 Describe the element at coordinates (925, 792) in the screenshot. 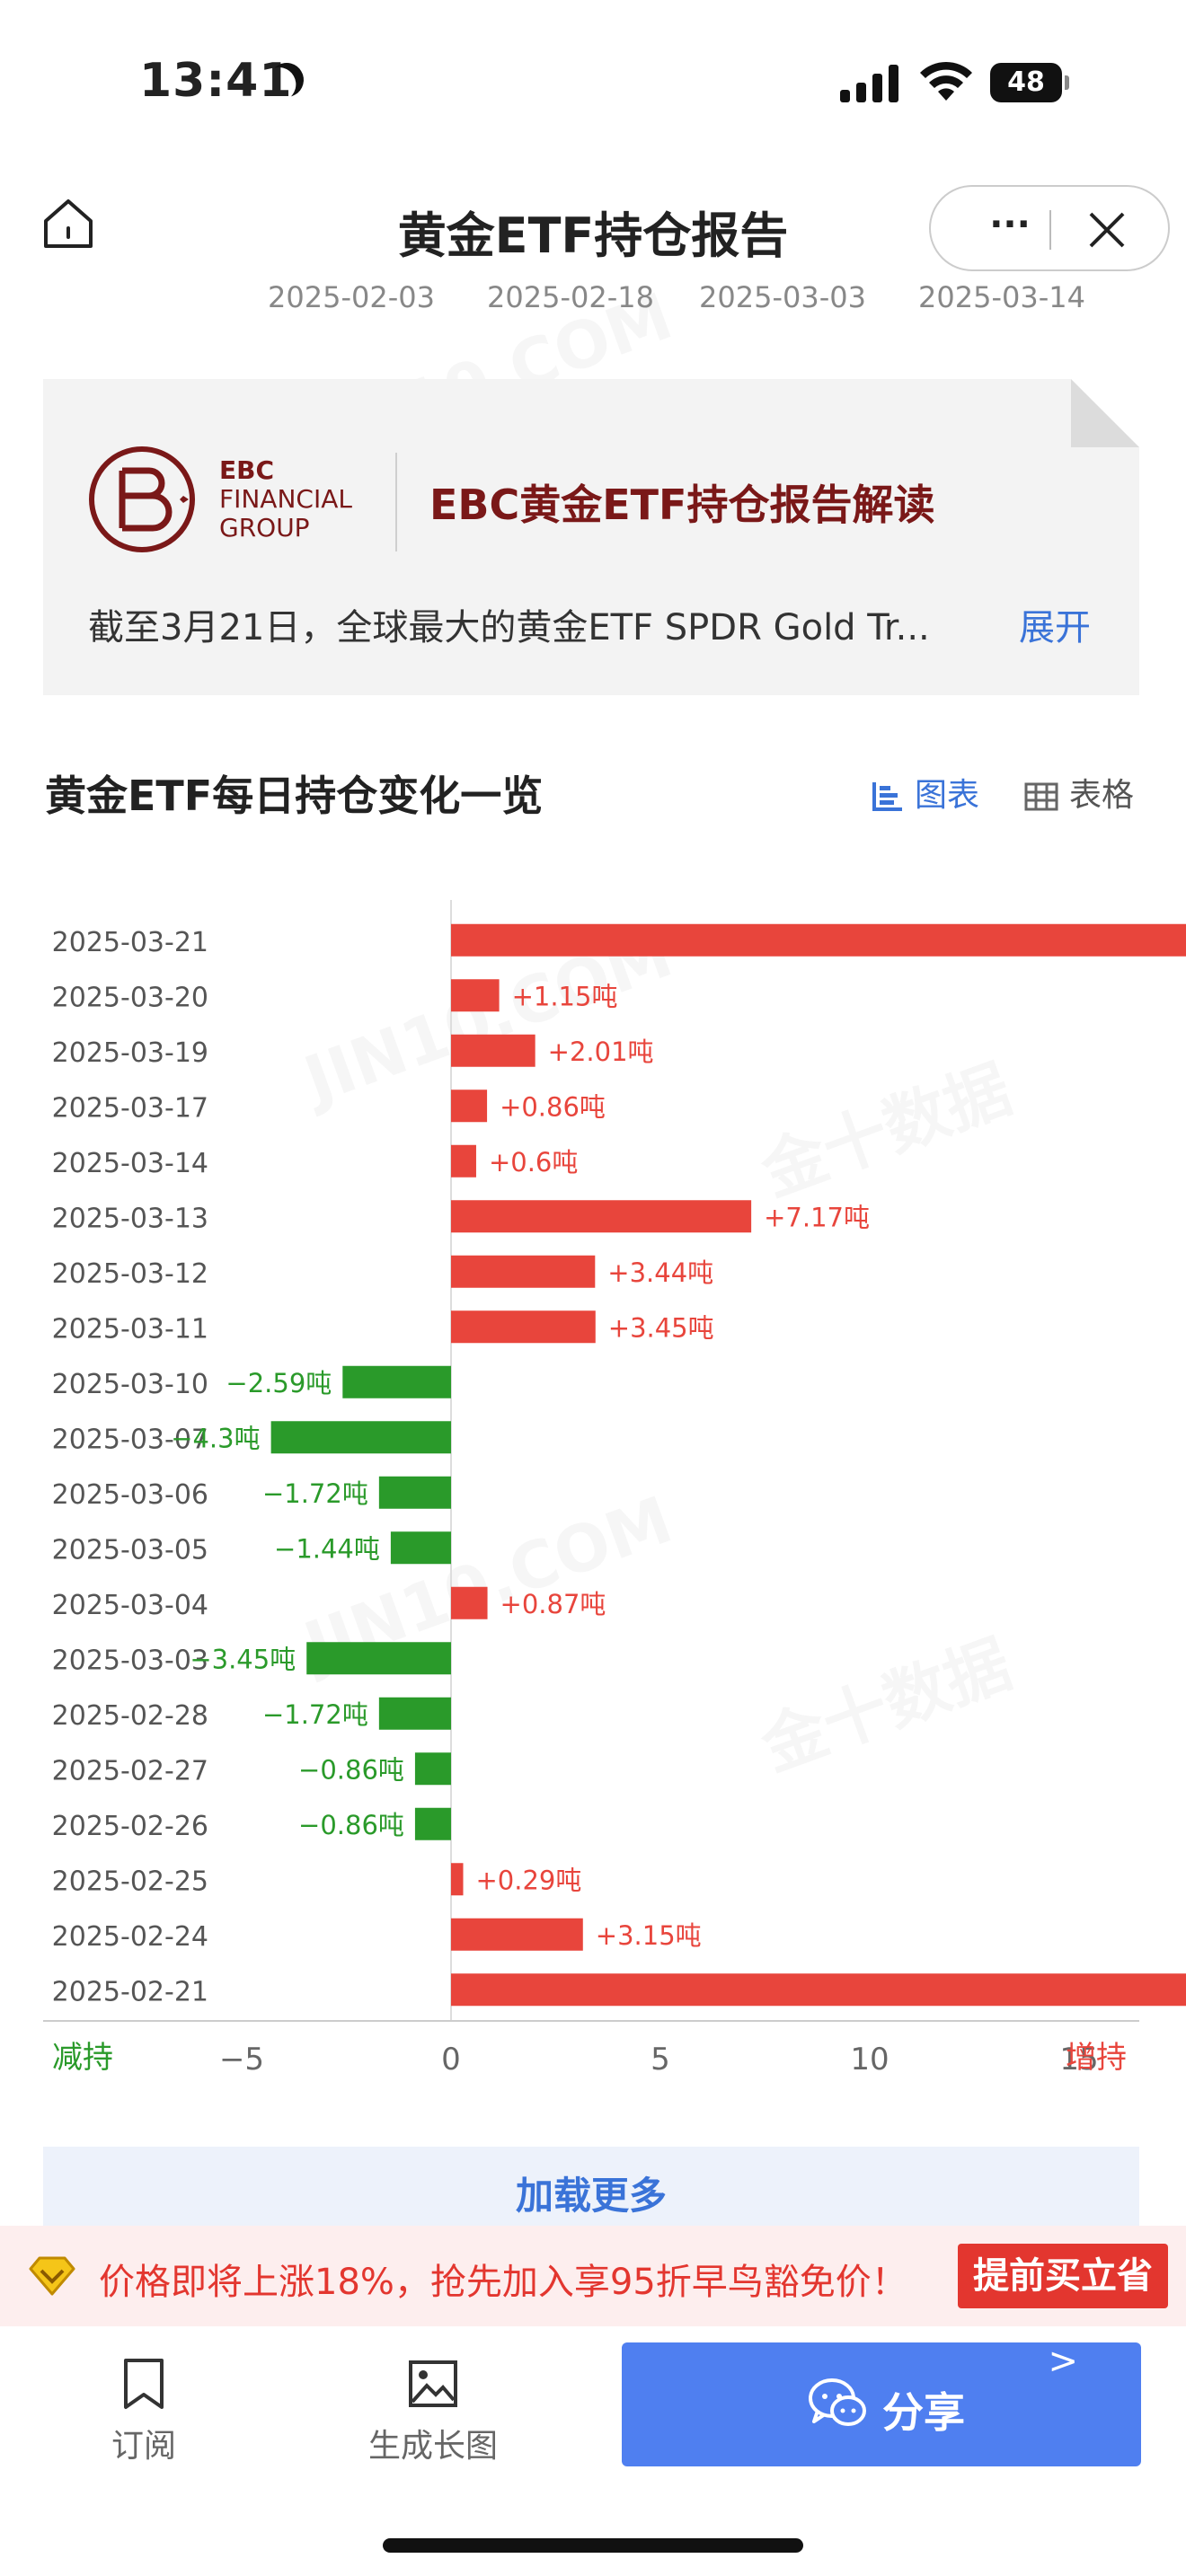

I see `view-chart-toggle: 图表` at that location.